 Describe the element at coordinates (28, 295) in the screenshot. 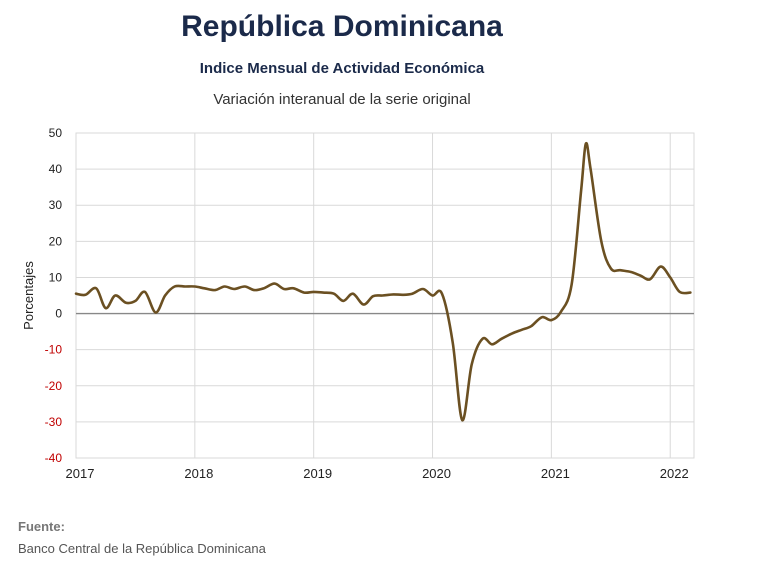

I see `y-axis-label: Porcentajes` at that location.